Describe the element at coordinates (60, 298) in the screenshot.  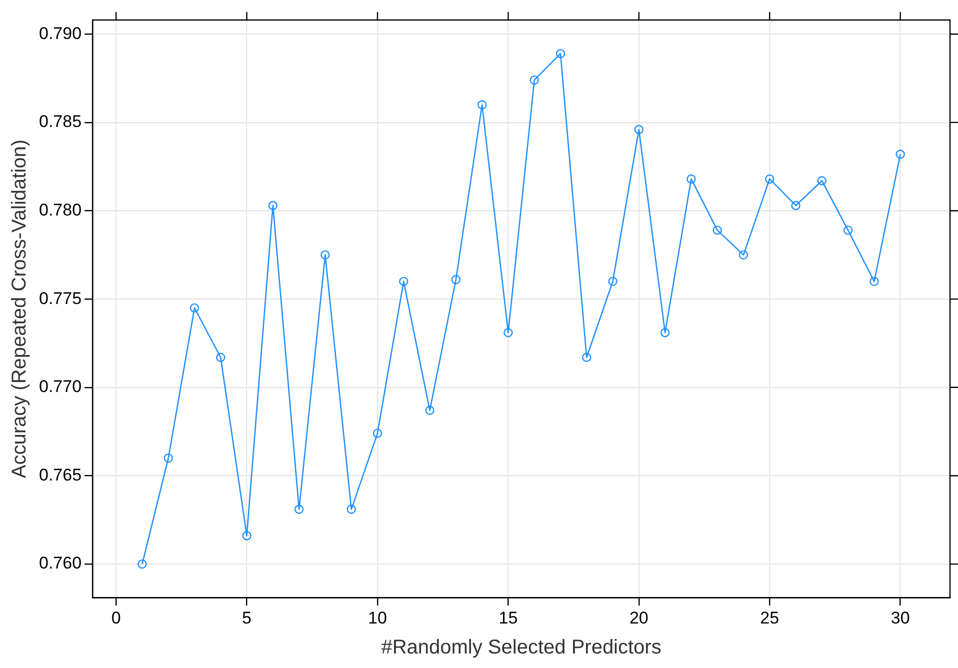
I see `y-tick-label: 0.775` at that location.